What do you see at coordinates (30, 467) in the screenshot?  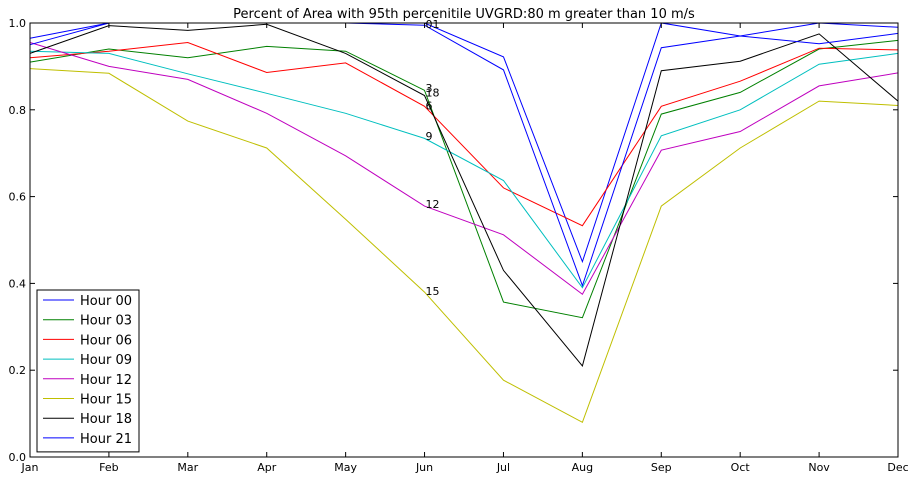 I see `x-tick-label: Jan` at bounding box center [30, 467].